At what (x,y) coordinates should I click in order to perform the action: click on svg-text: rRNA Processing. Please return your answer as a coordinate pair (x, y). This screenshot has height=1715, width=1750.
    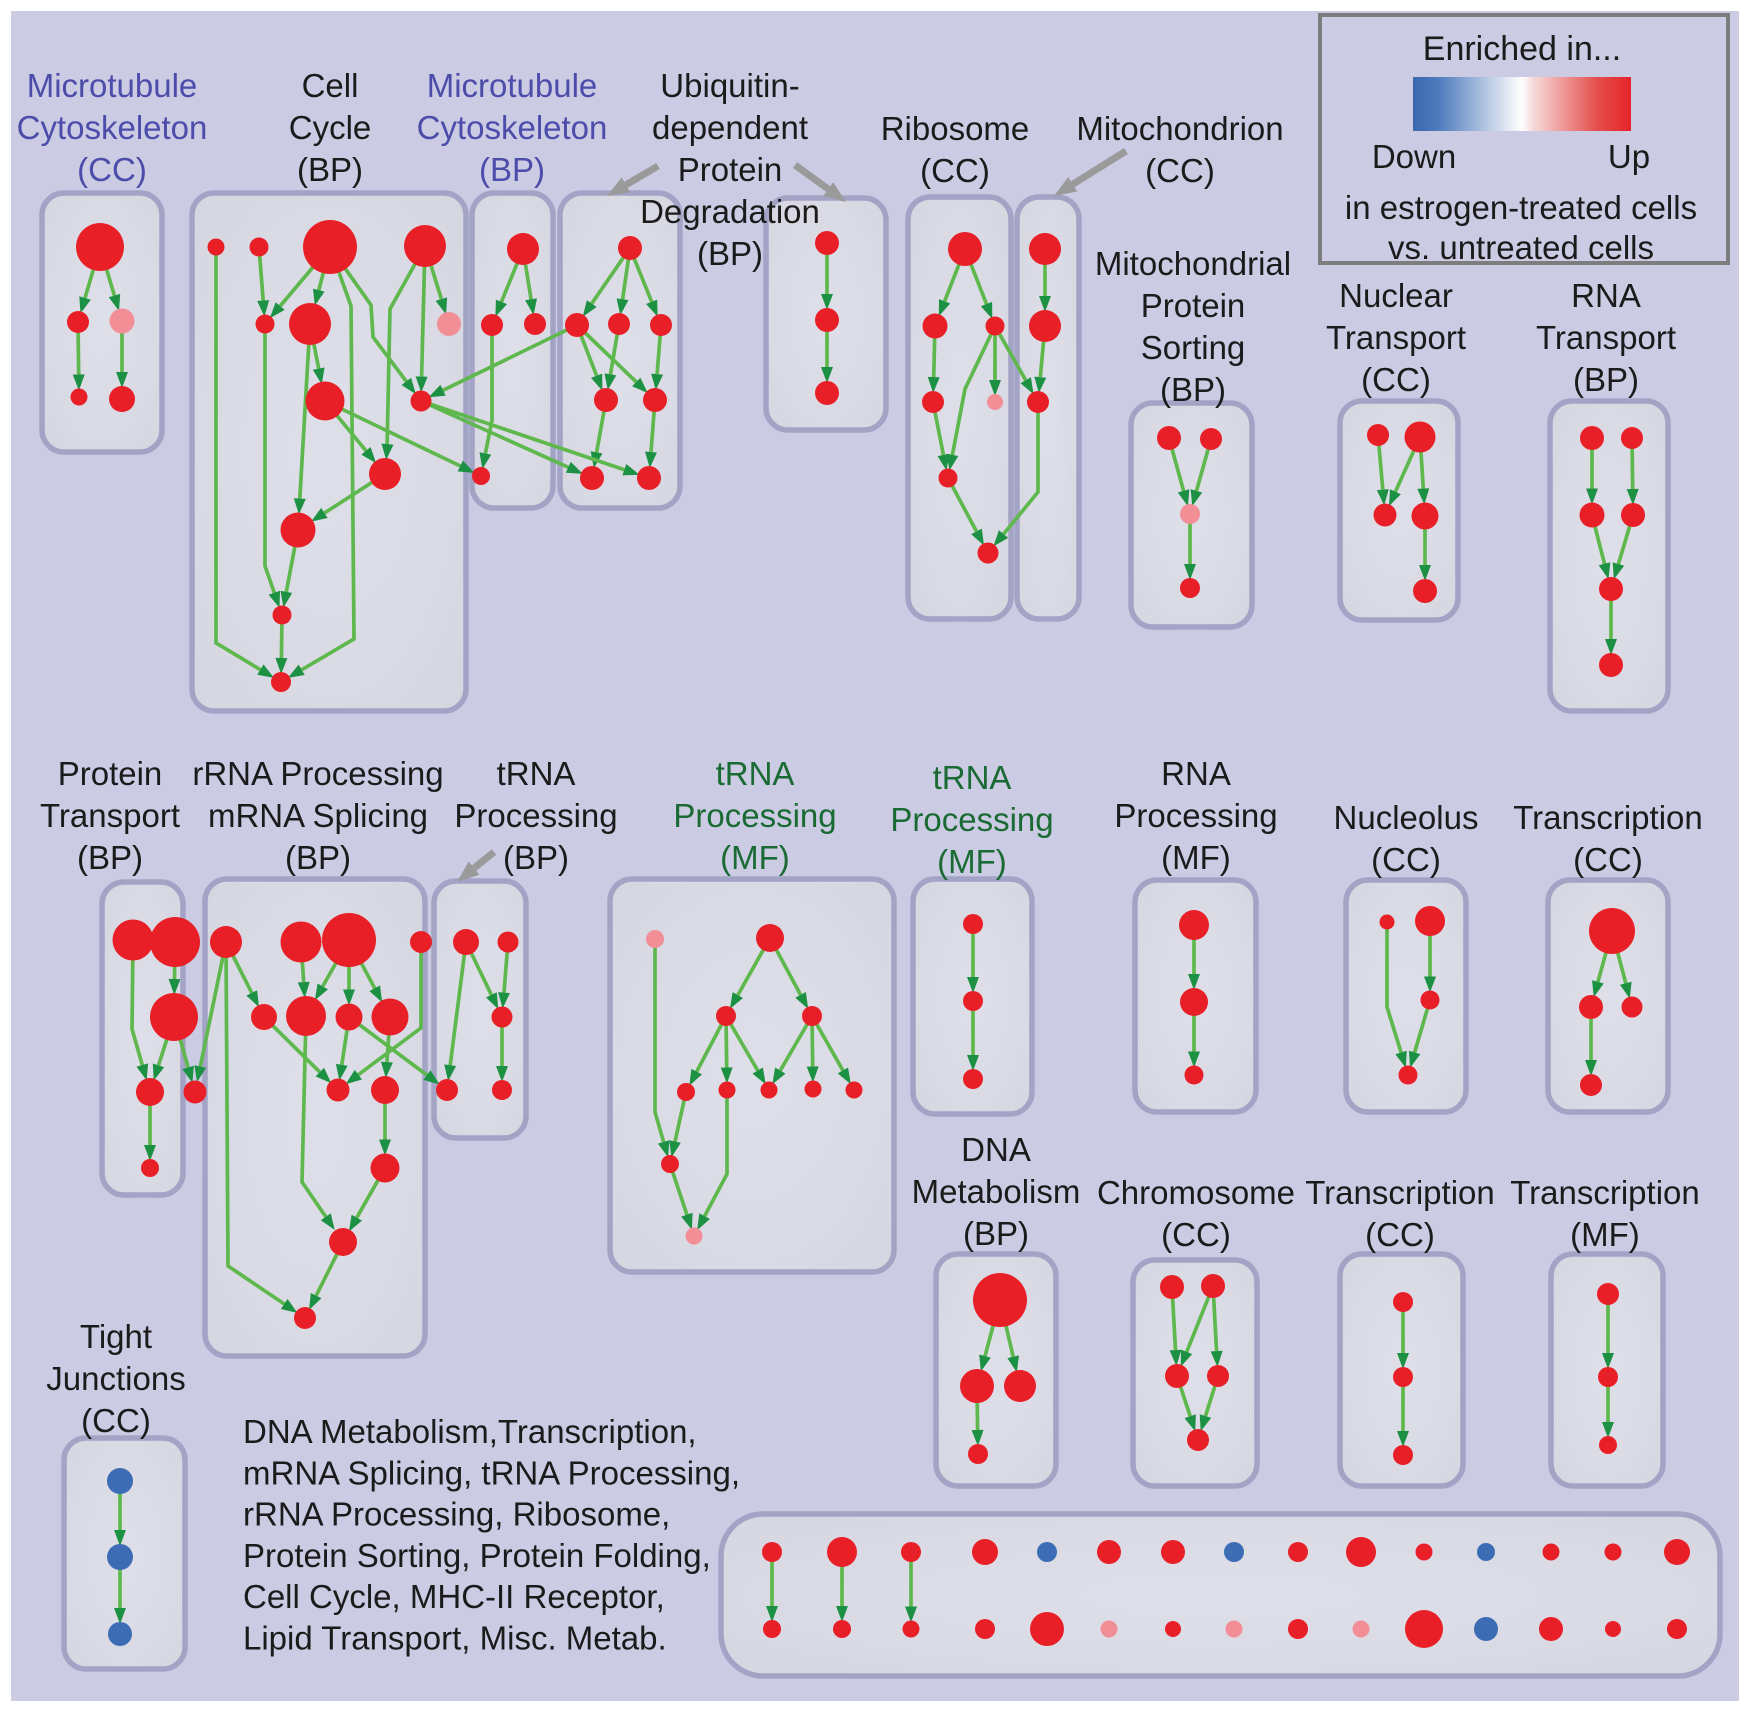
    Looking at the image, I should click on (317, 773).